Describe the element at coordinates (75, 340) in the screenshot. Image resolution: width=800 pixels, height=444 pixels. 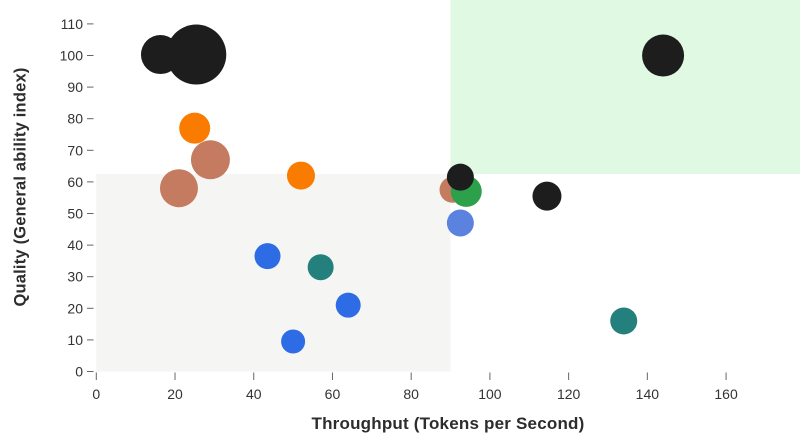
I see `y-tick-label: 10` at that location.